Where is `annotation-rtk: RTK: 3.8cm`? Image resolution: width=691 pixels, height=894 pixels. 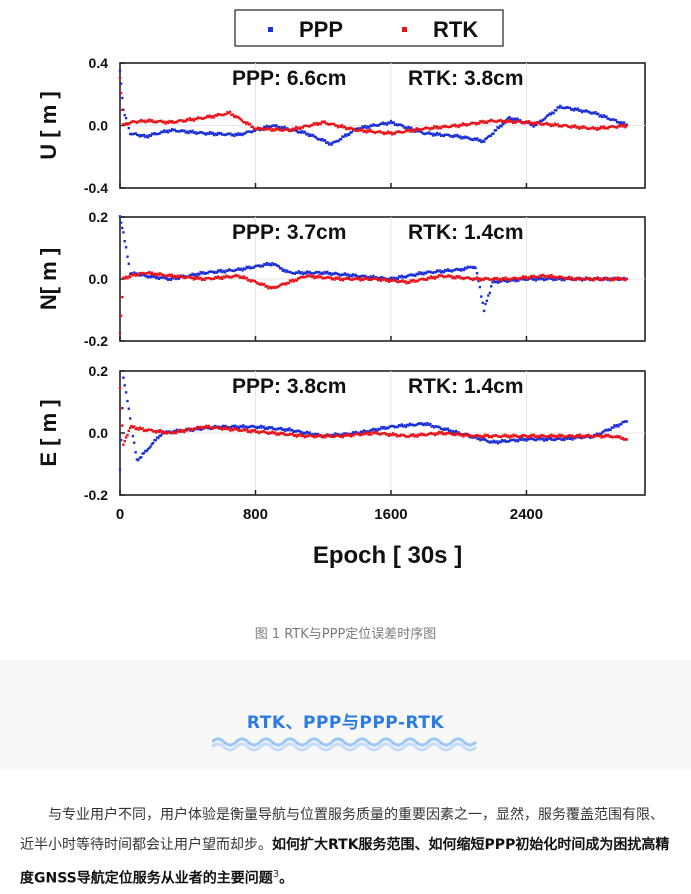 annotation-rtk: RTK: 3.8cm is located at coordinates (466, 78).